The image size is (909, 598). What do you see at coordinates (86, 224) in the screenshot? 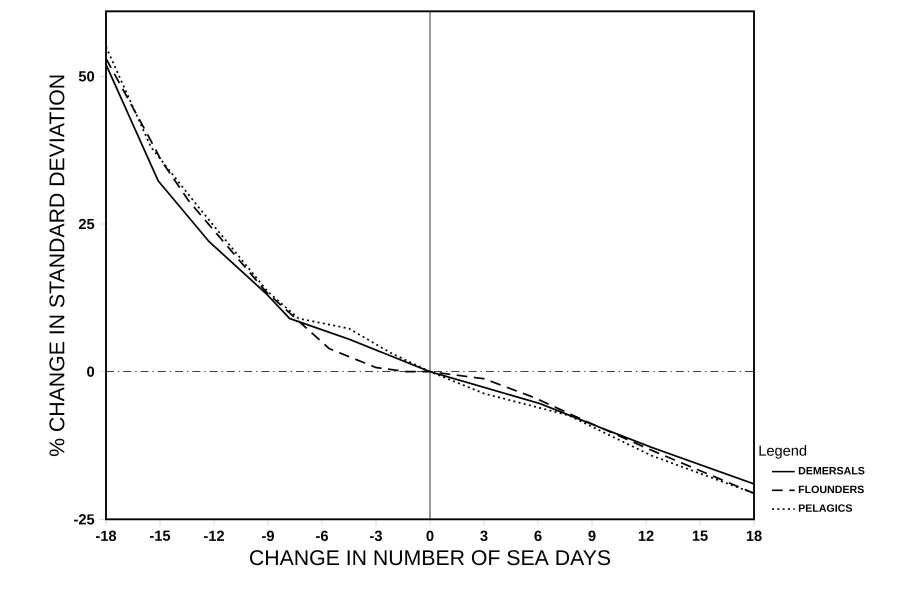
I see `y-tick-label: 25` at bounding box center [86, 224].